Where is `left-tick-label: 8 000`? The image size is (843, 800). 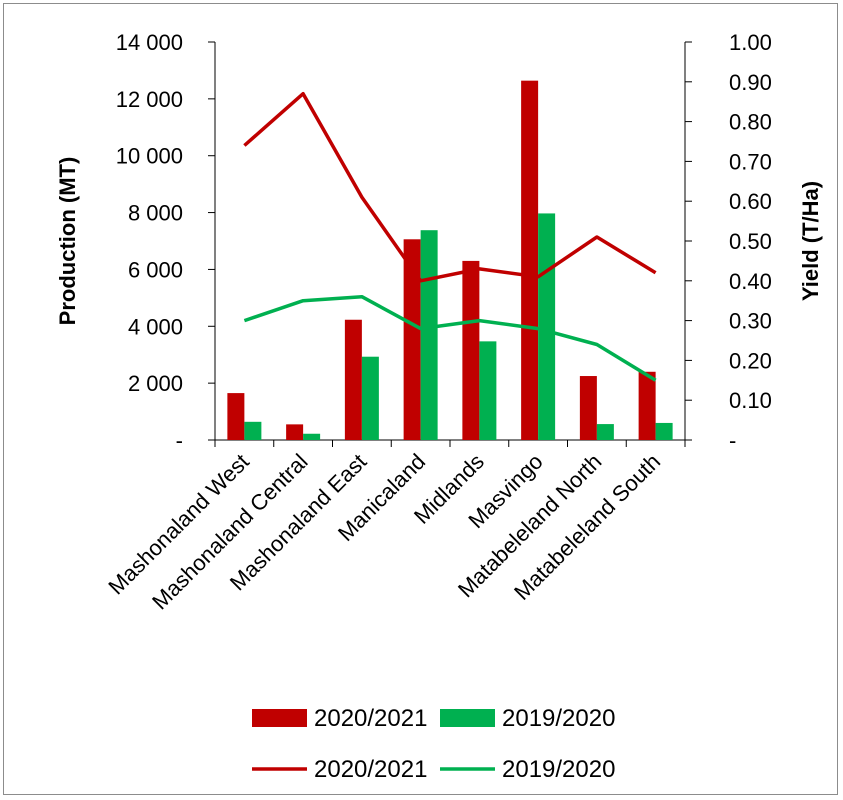
left-tick-label: 8 000 is located at coordinates (155, 213).